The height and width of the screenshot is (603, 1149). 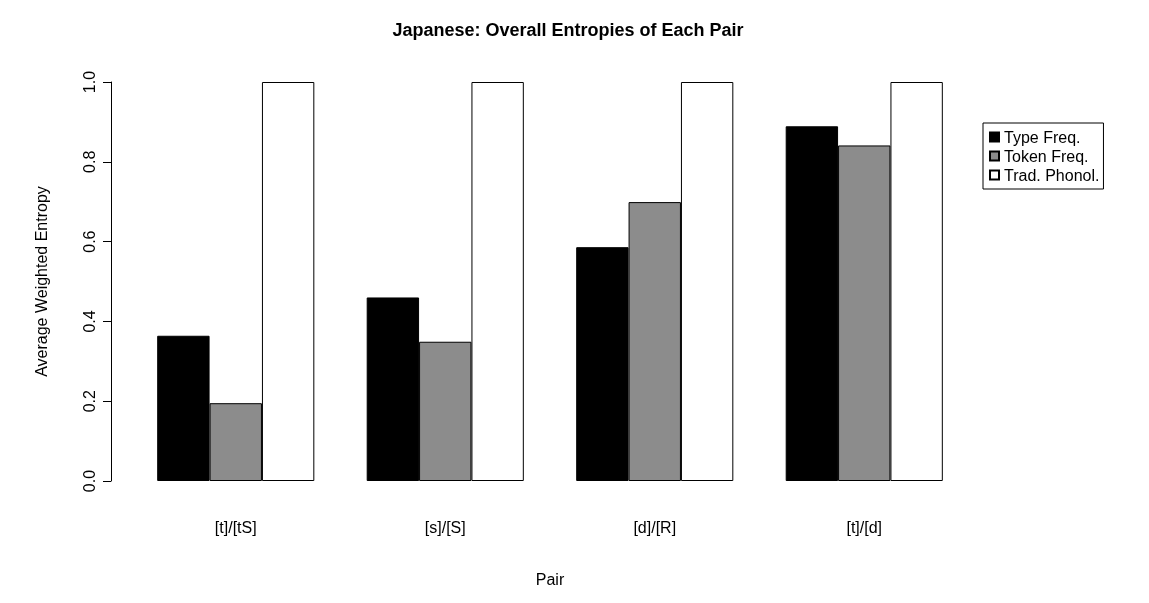 What do you see at coordinates (89, 481) in the screenshot?
I see `y-tick-label: 0.0` at bounding box center [89, 481].